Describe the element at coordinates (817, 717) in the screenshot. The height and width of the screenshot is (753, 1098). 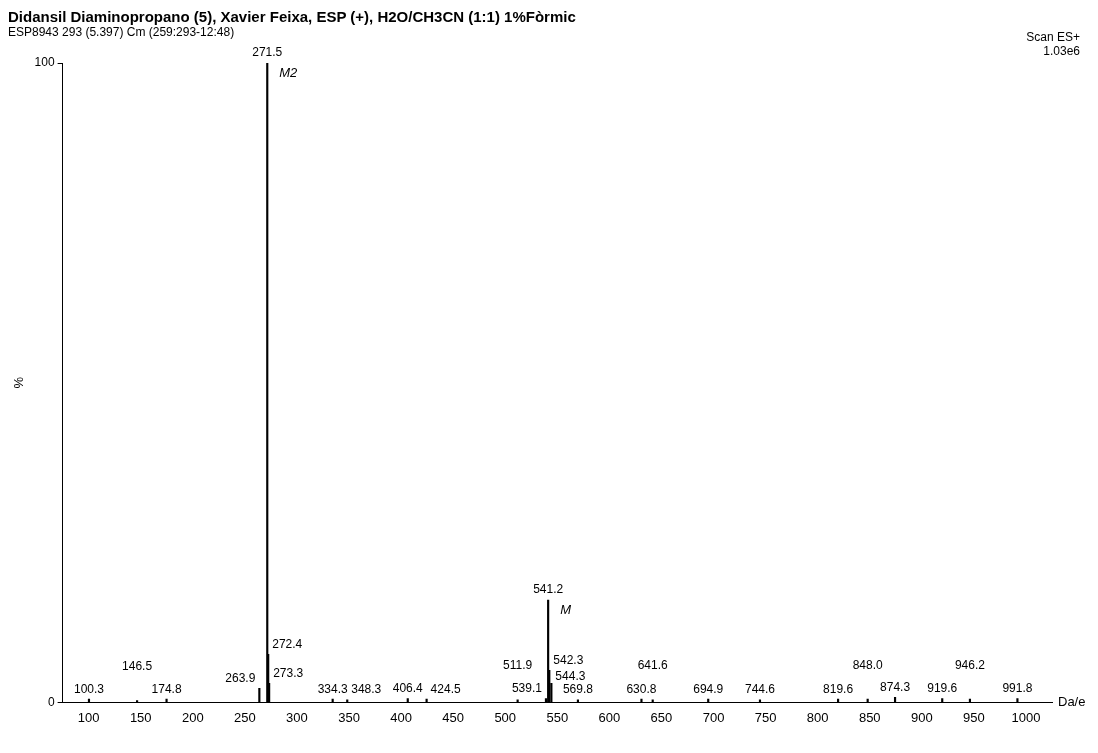
I see `x-tick-label: 800` at that location.